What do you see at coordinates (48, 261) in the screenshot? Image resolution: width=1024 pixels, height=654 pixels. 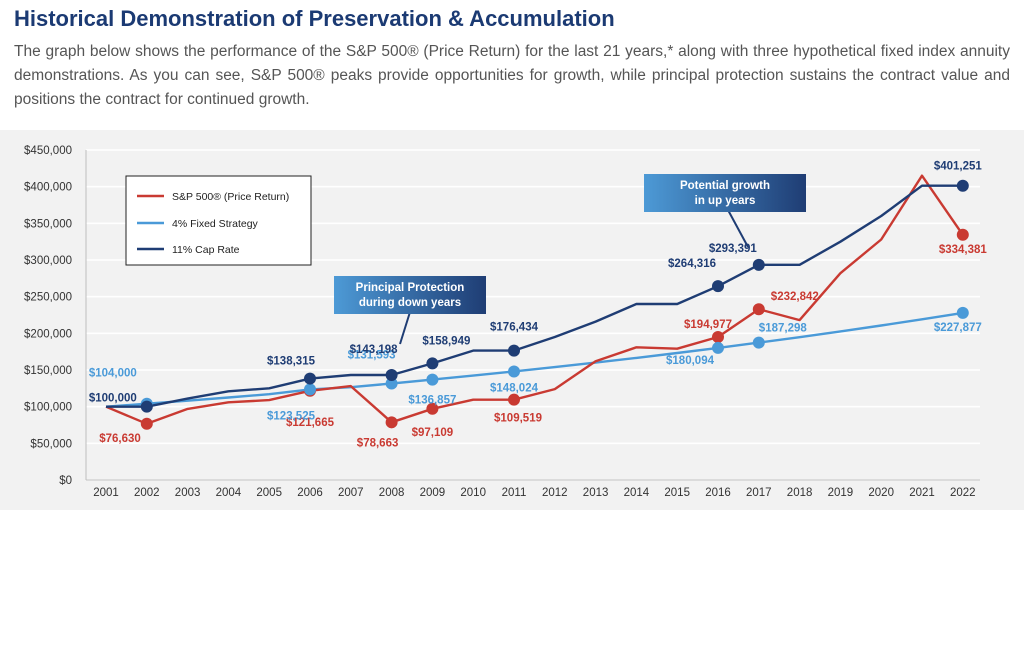 I see `y-tick-label: $300,000` at bounding box center [48, 261].